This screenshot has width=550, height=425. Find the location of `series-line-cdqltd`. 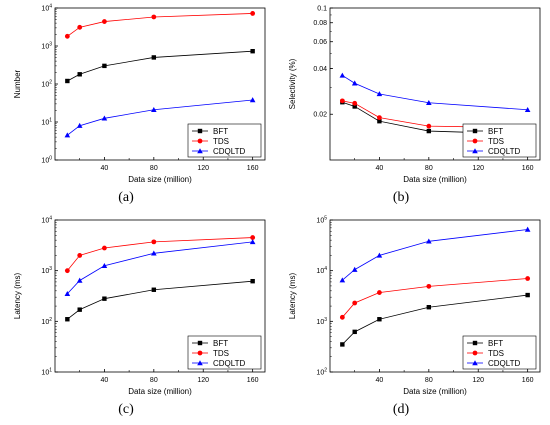

series-line-cdqltd is located at coordinates (435, 255).